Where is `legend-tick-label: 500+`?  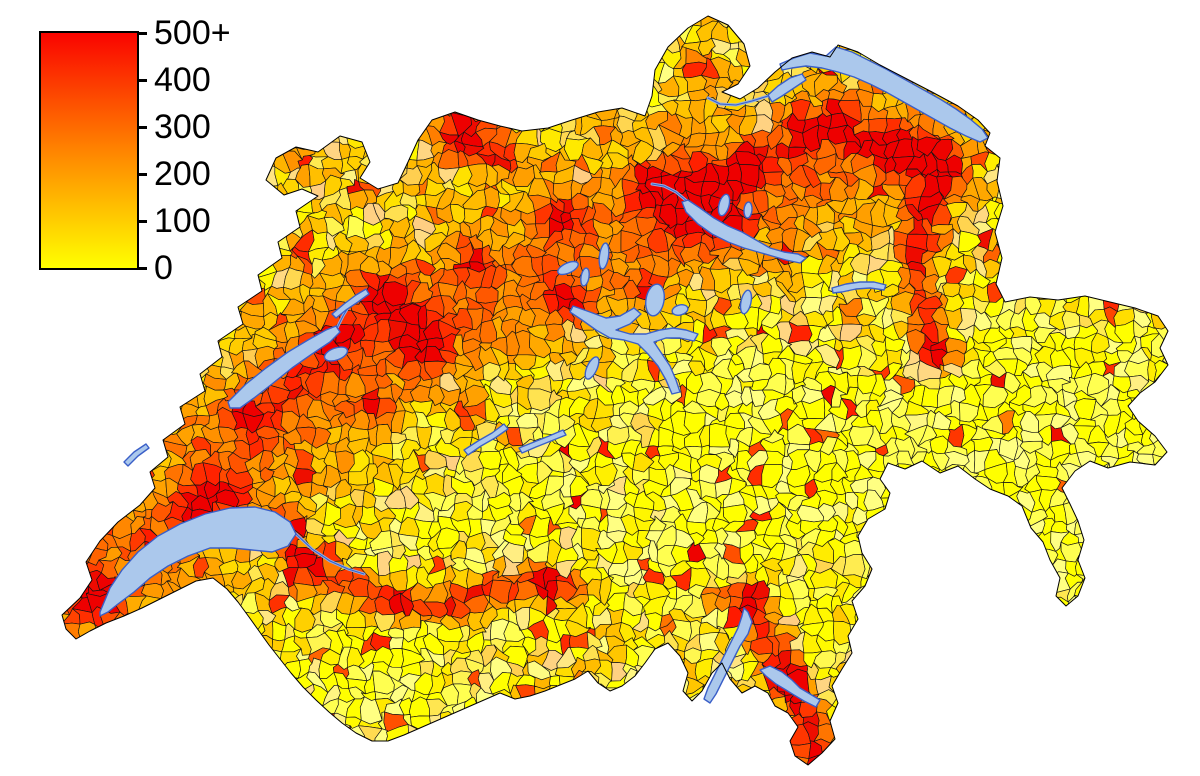
legend-tick-label: 500+ is located at coordinates (192, 33).